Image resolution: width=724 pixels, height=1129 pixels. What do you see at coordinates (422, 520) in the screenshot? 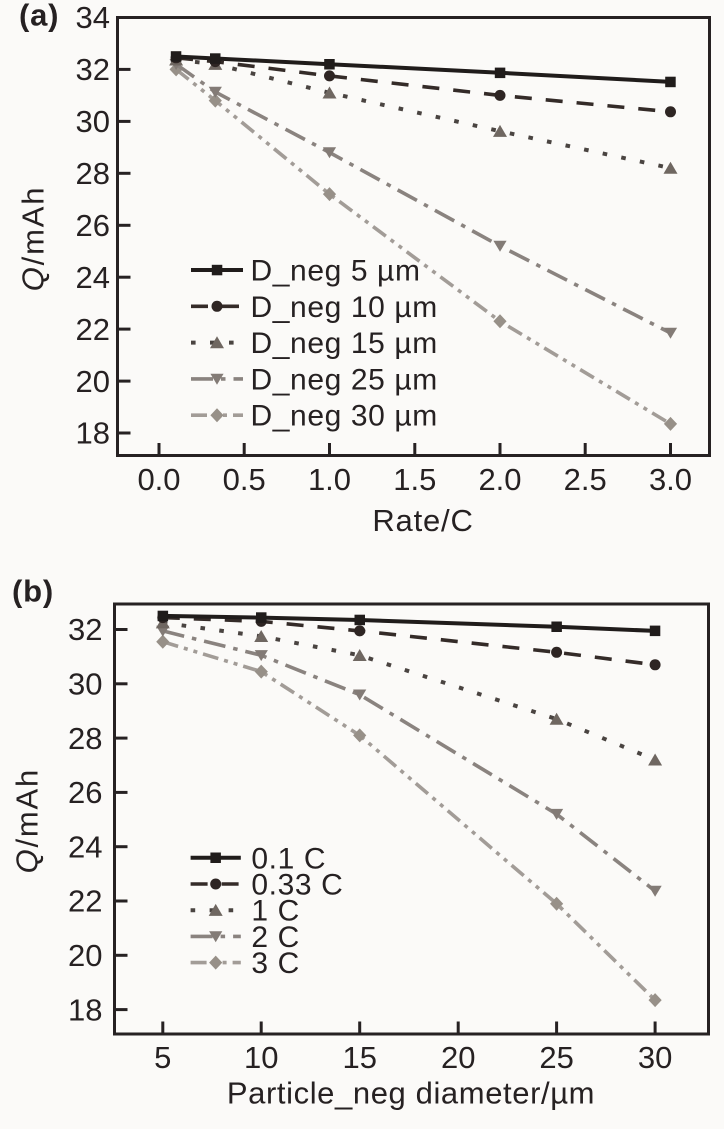
I see `svg-text: Rate/C` at bounding box center [422, 520].